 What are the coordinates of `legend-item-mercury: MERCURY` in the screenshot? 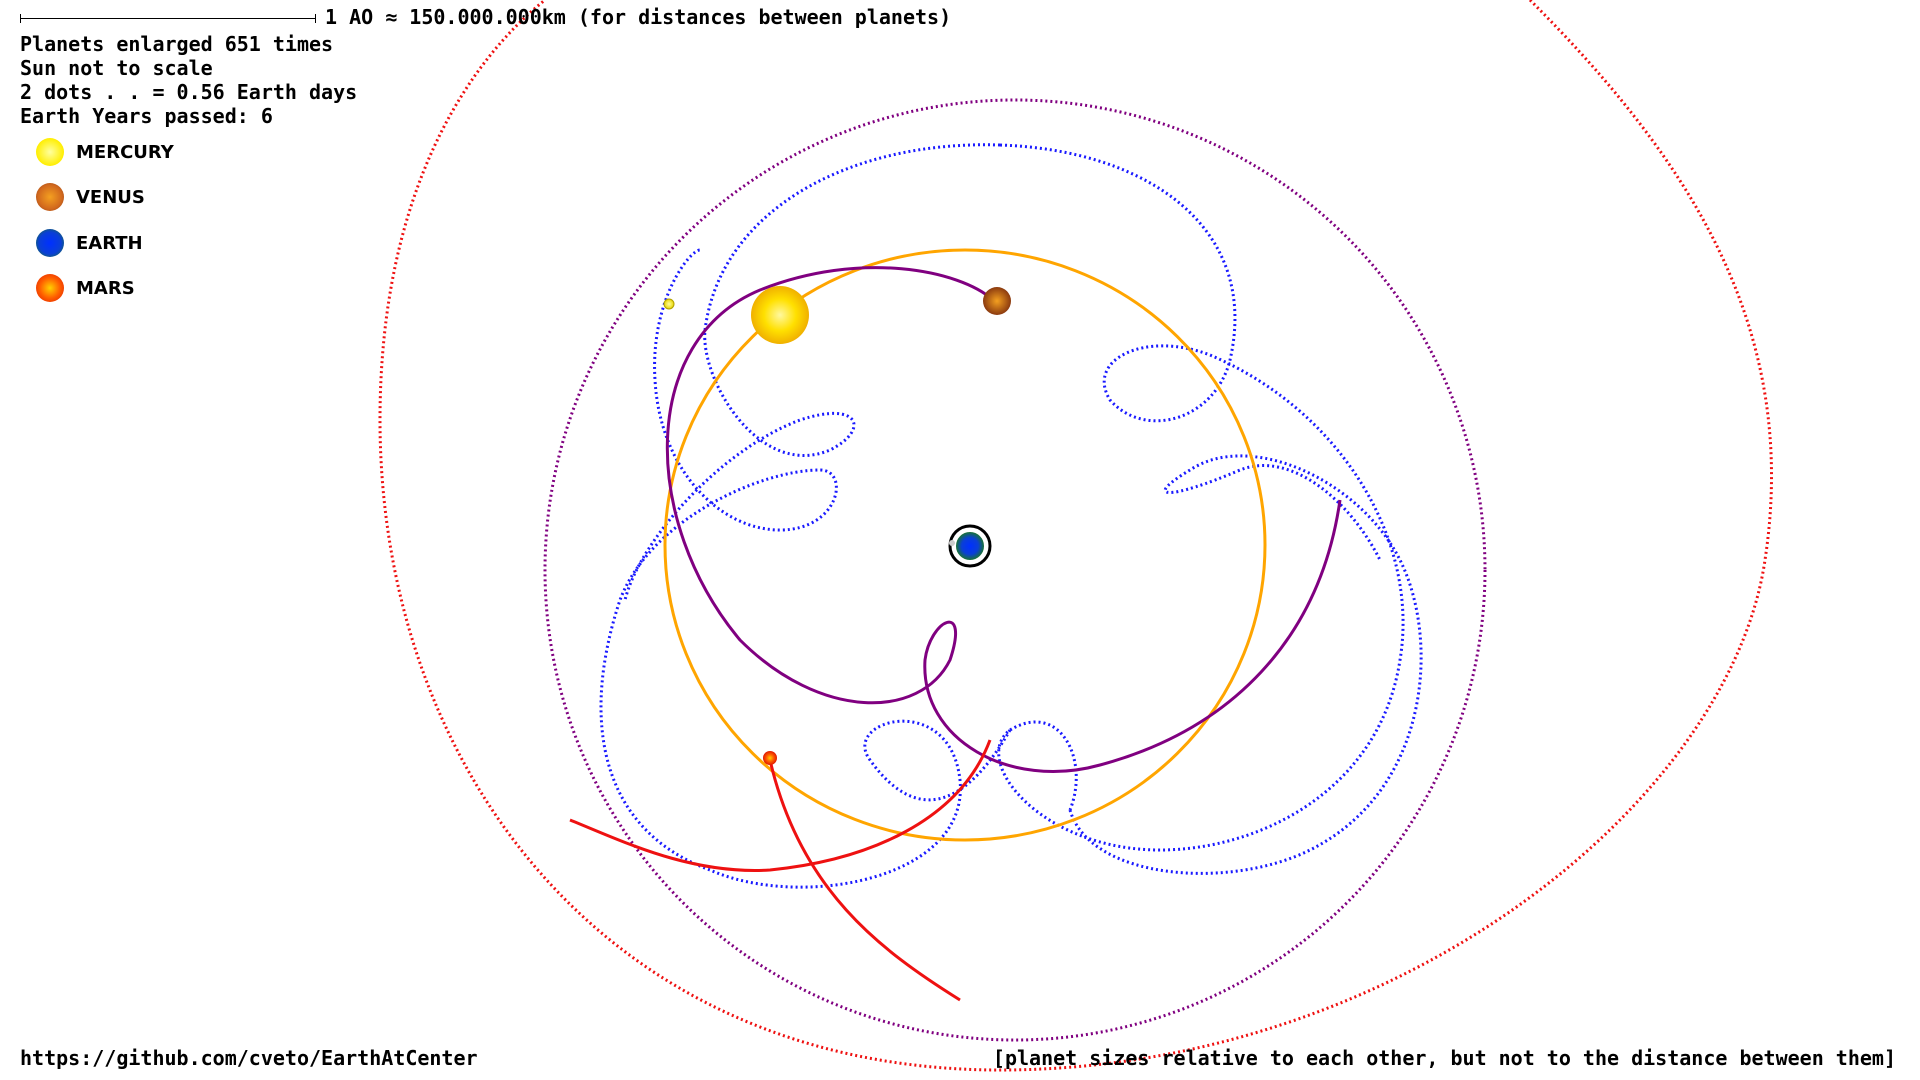 It's located at (105, 152).